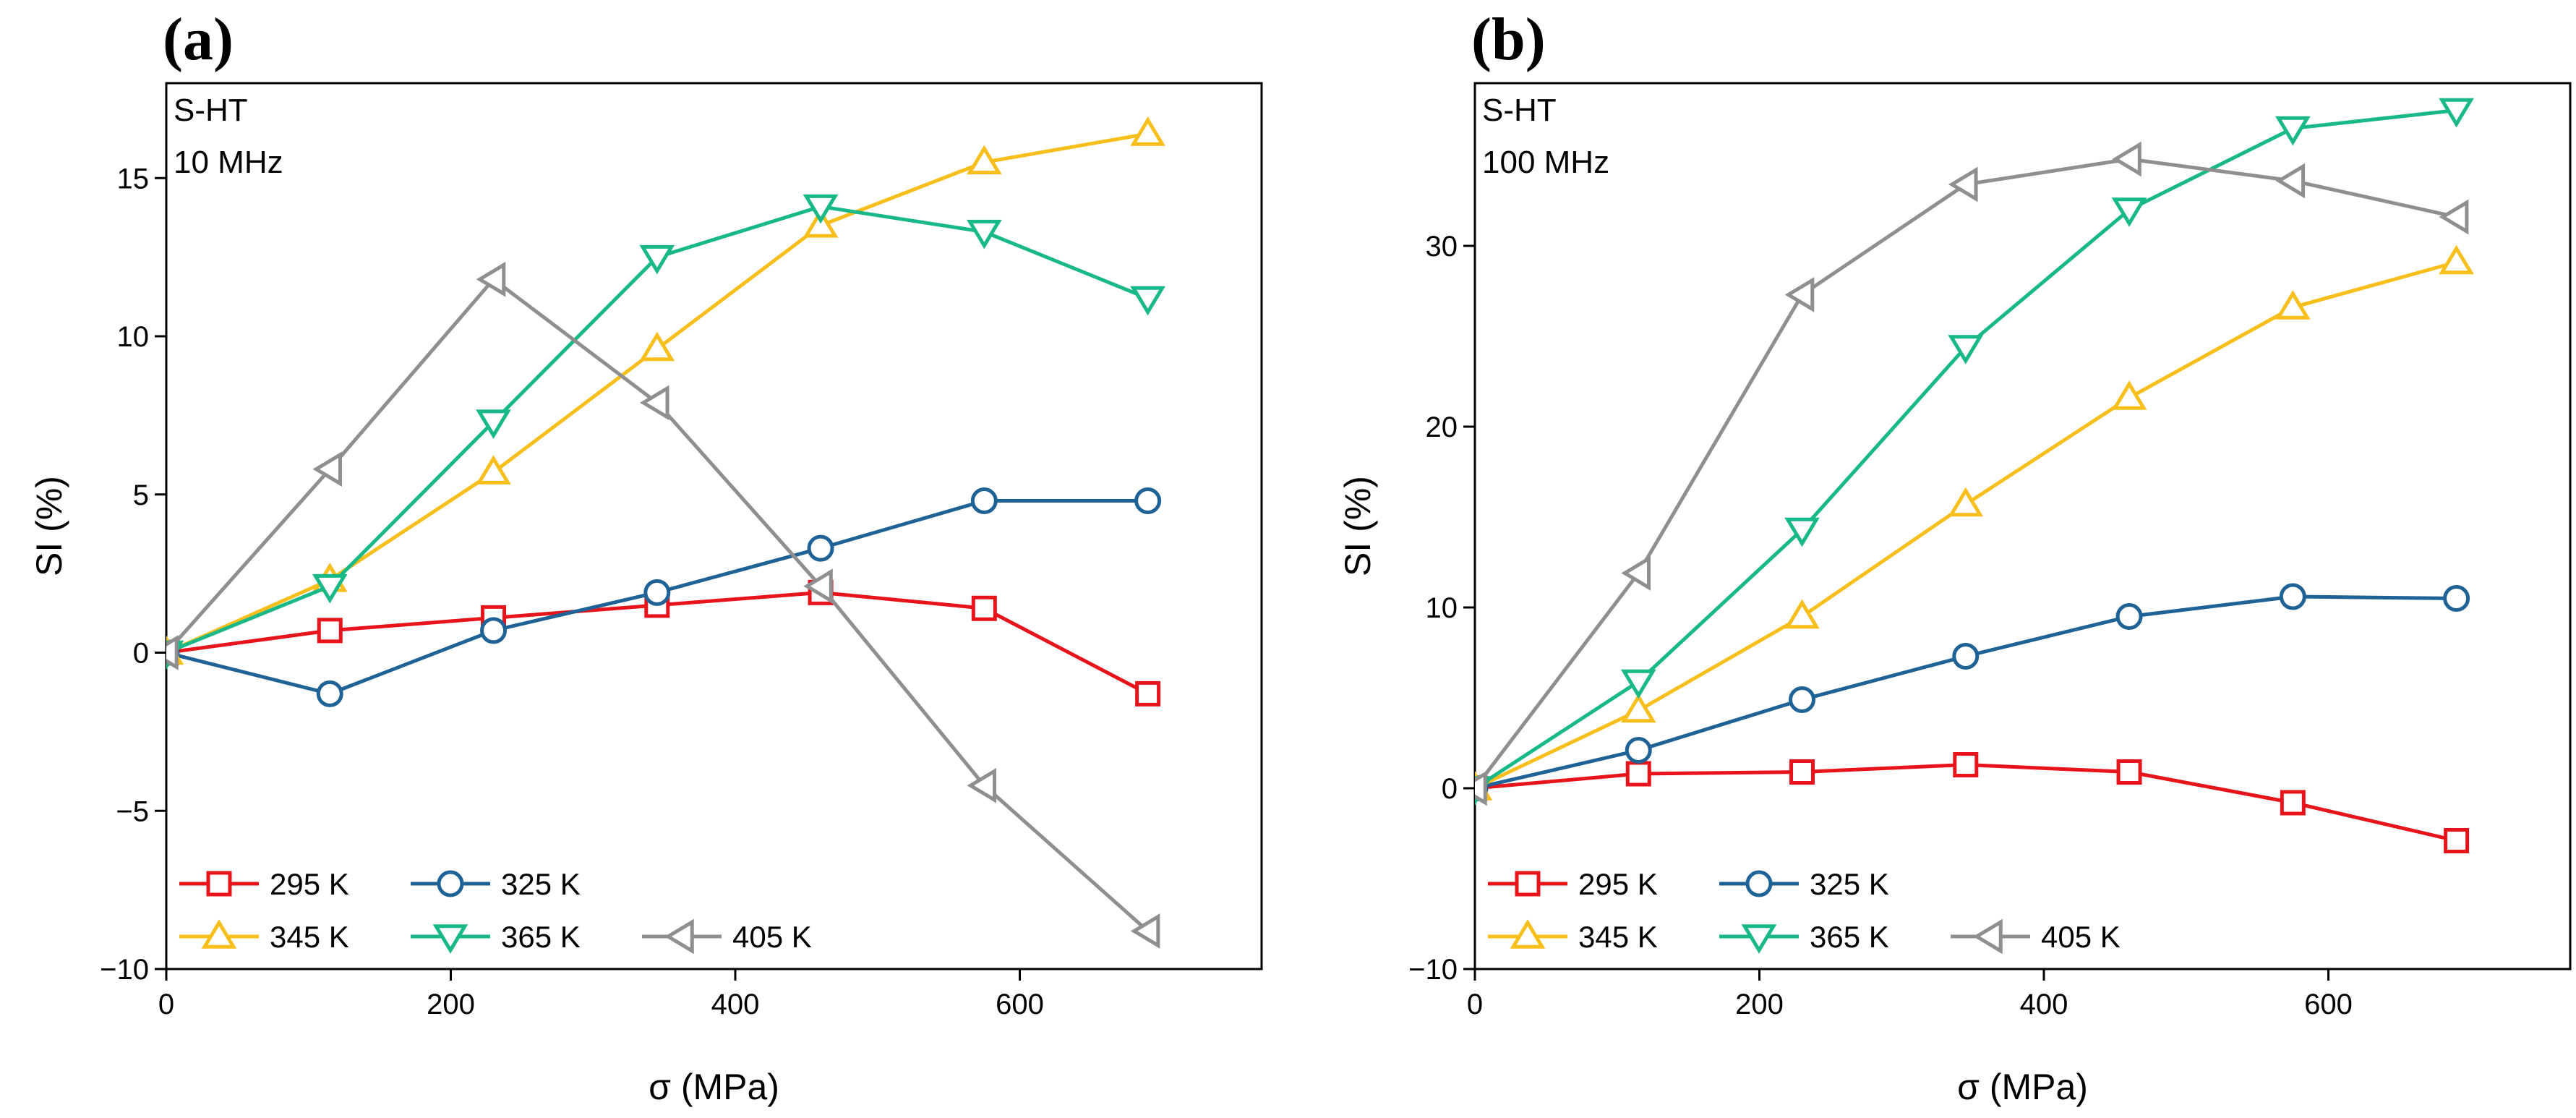 Image resolution: width=2576 pixels, height=1118 pixels. What do you see at coordinates (1475, 1005) in the screenshot?
I see `x-tick-label: 0` at bounding box center [1475, 1005].